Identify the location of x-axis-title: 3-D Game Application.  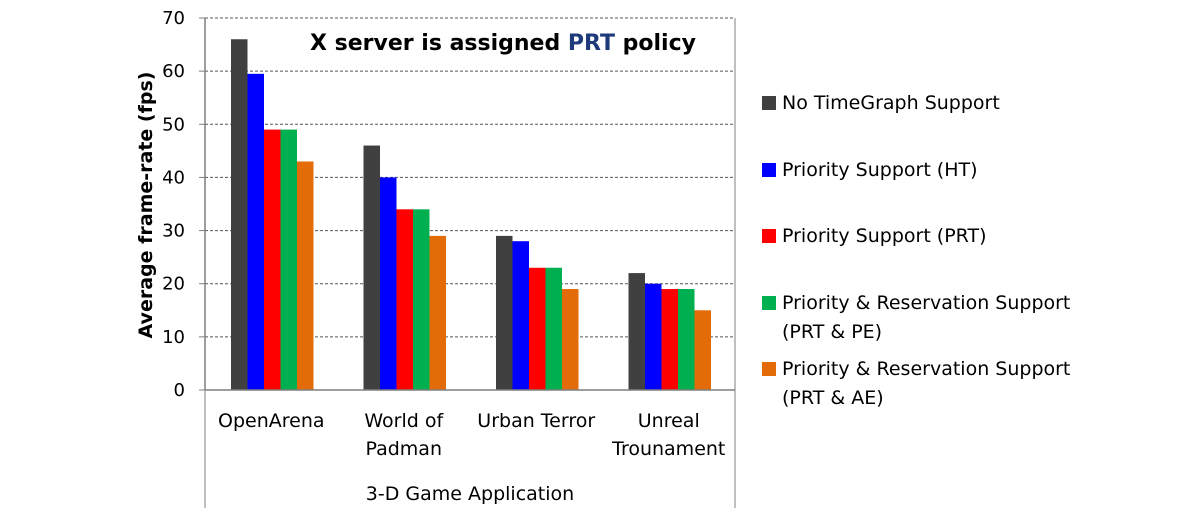
(470, 494).